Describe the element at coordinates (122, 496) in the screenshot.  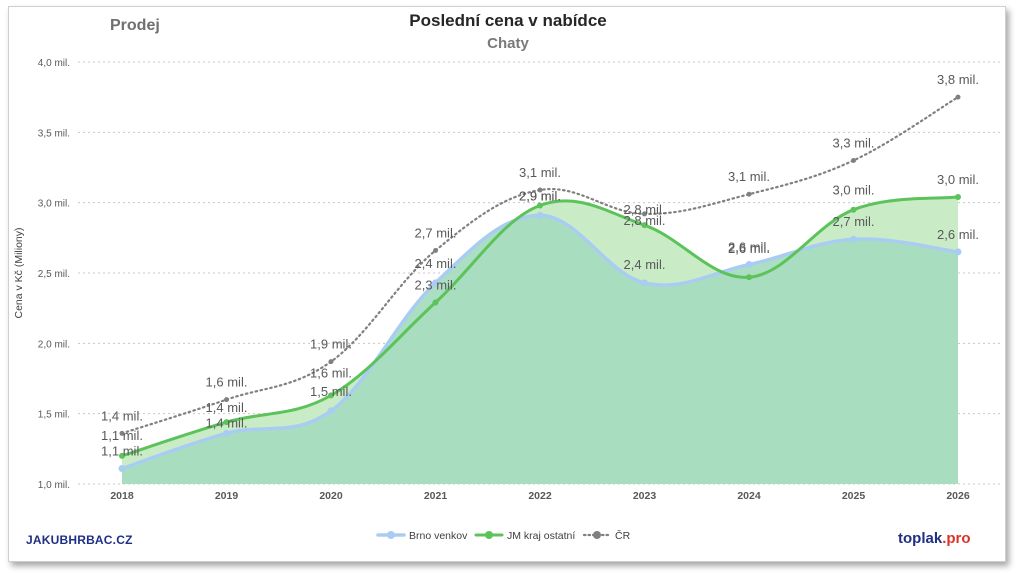
I see `x-tick-label: 2018` at that location.